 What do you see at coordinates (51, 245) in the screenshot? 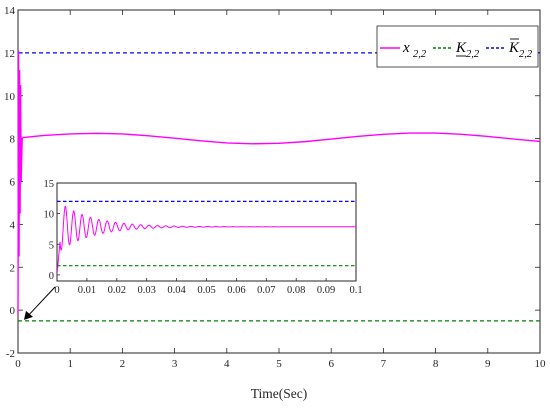
I see `inset-y-tick-label: 5` at bounding box center [51, 245].